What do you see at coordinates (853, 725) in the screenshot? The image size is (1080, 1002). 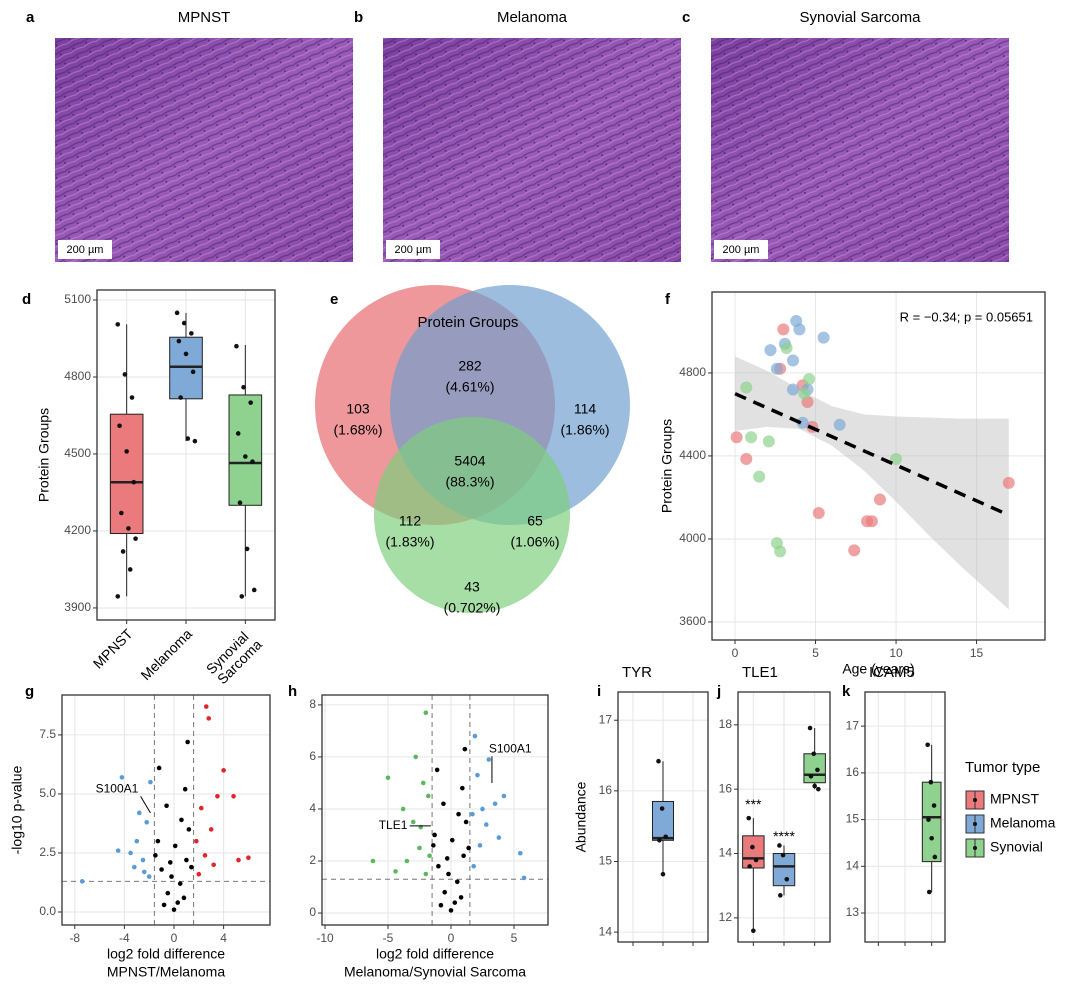 I see `y-tick-label: 17` at bounding box center [853, 725].